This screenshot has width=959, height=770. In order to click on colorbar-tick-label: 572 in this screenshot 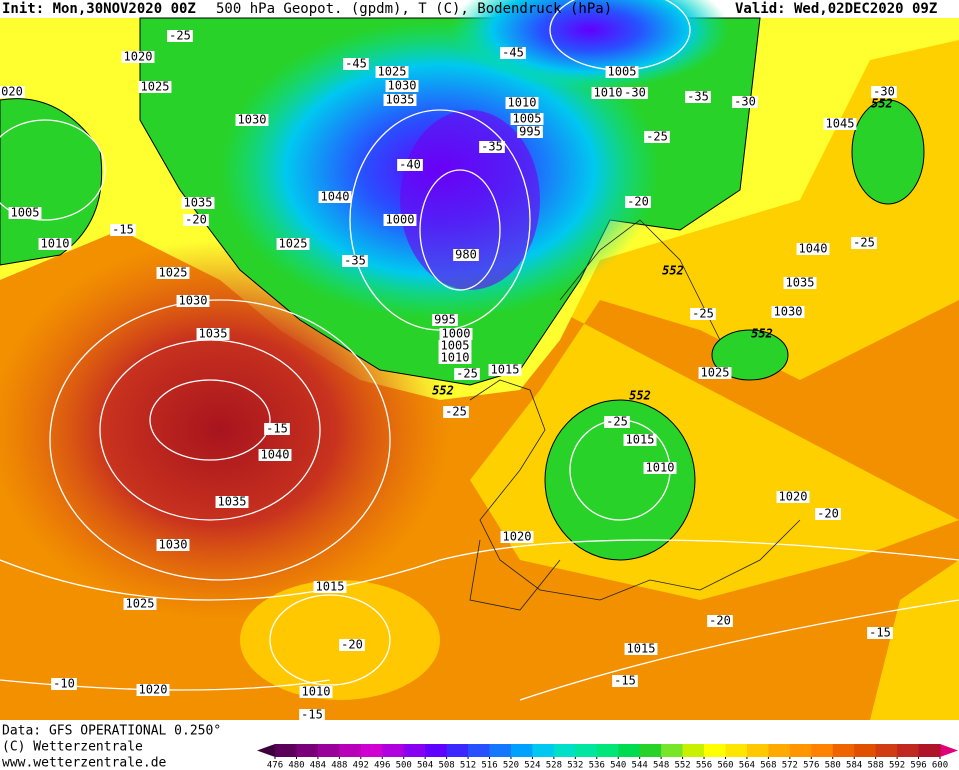, I will do `click(790, 765)`.